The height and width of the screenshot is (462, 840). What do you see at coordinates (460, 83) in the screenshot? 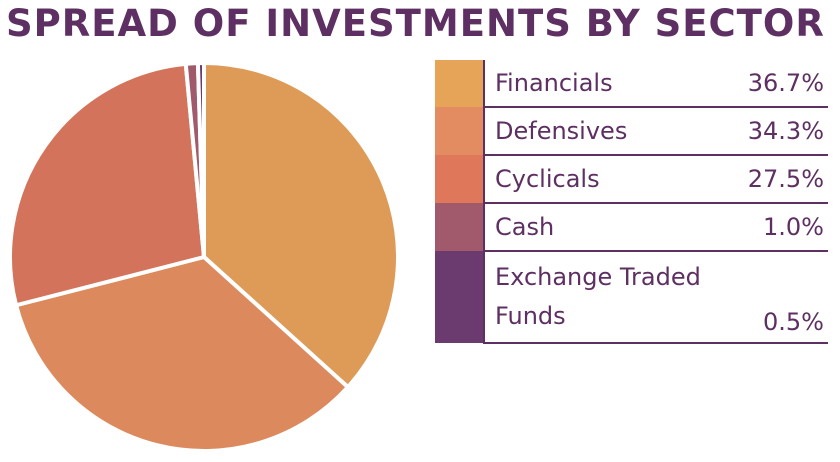
I see `legend-swatch-financials` at bounding box center [460, 83].